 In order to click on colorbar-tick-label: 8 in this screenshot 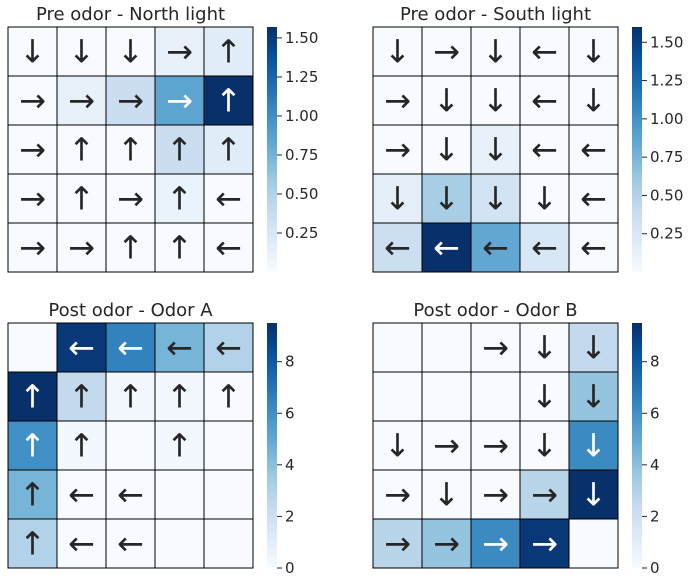, I will do `click(290, 362)`.